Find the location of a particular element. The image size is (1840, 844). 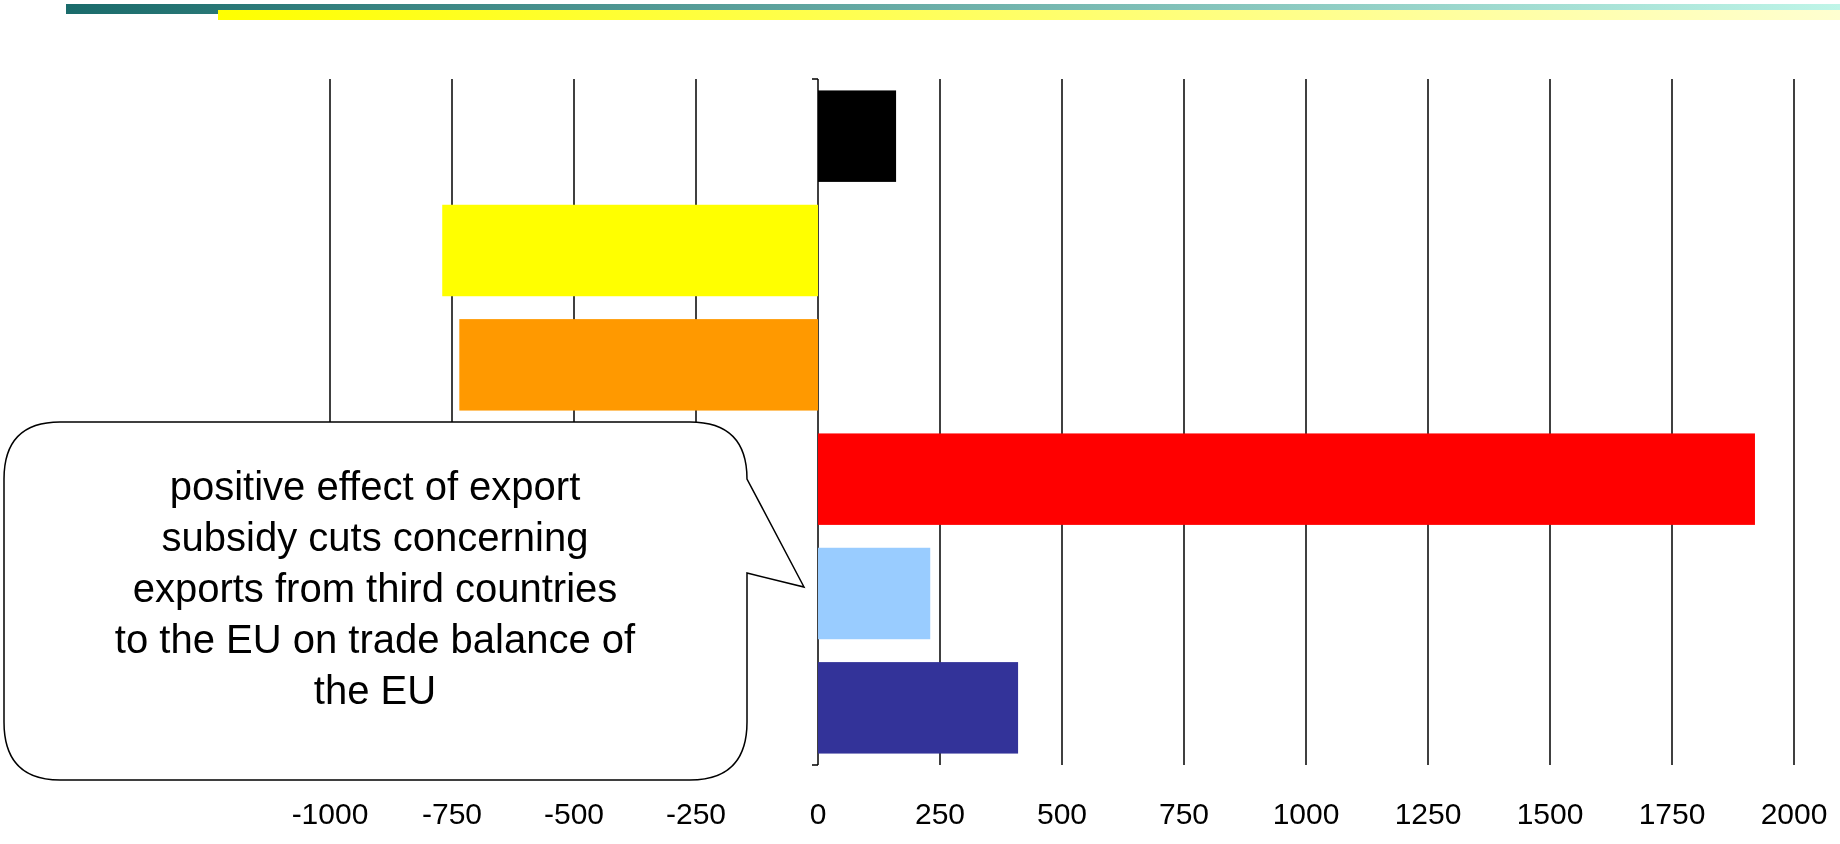

x-tick-label: -500 is located at coordinates (574, 813).